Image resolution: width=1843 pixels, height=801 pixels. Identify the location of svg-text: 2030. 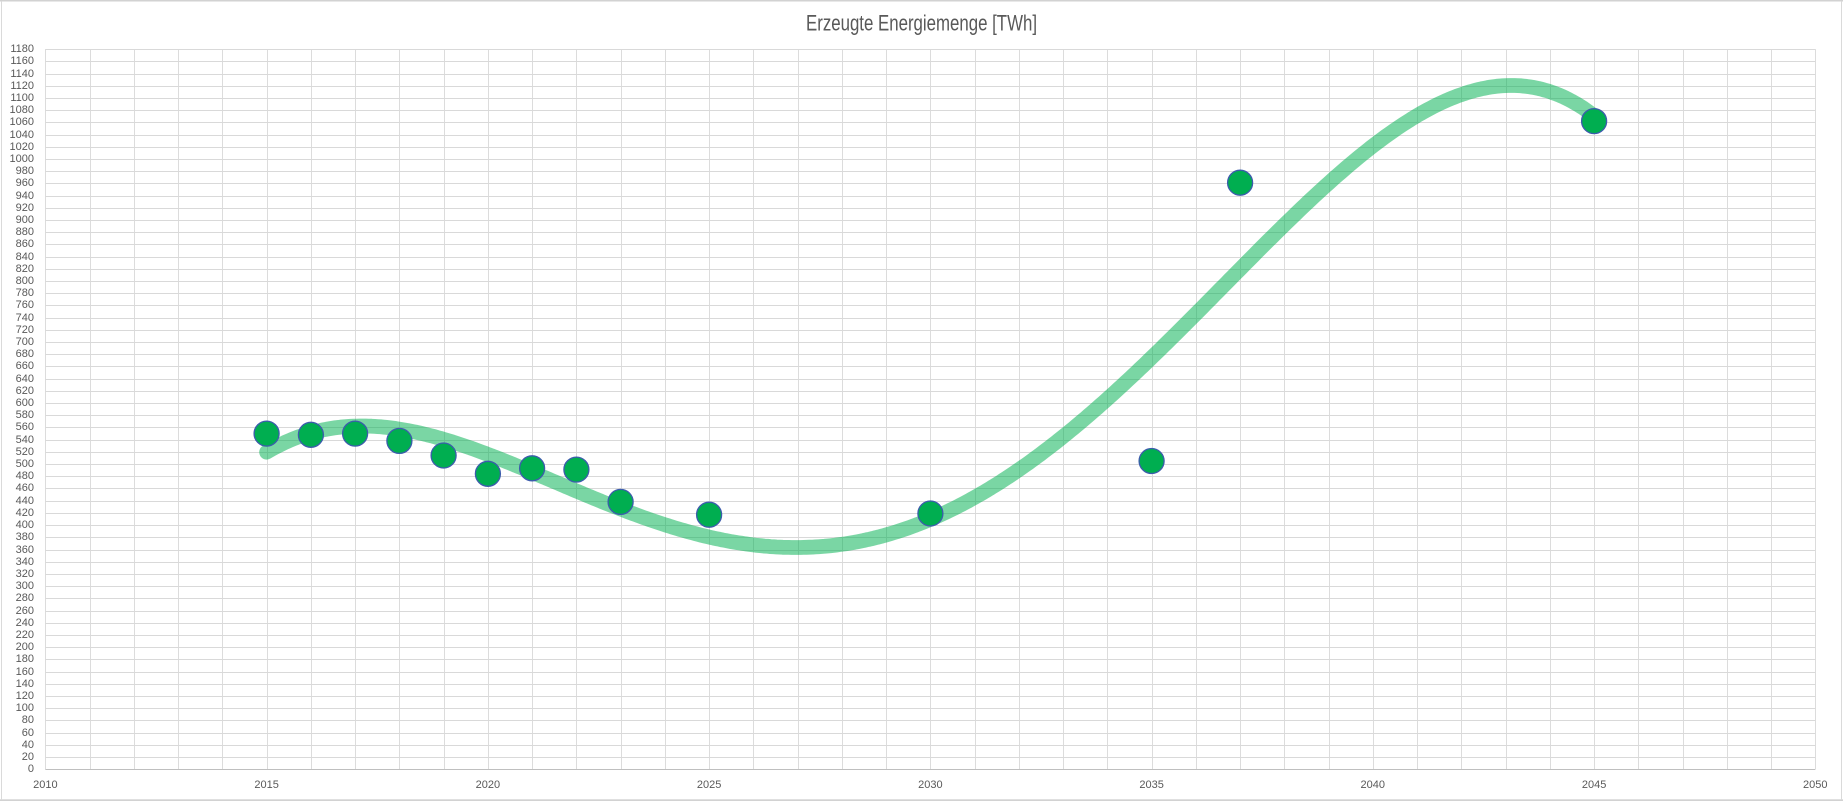
(930, 785).